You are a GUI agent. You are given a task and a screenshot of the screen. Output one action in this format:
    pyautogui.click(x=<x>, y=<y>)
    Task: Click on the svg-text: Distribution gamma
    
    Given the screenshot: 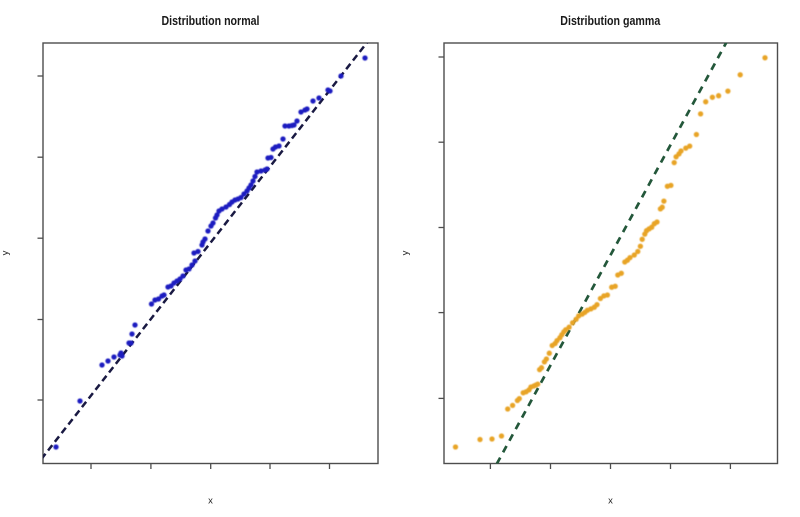 What is the action you would take?
    pyautogui.click(x=610, y=20)
    